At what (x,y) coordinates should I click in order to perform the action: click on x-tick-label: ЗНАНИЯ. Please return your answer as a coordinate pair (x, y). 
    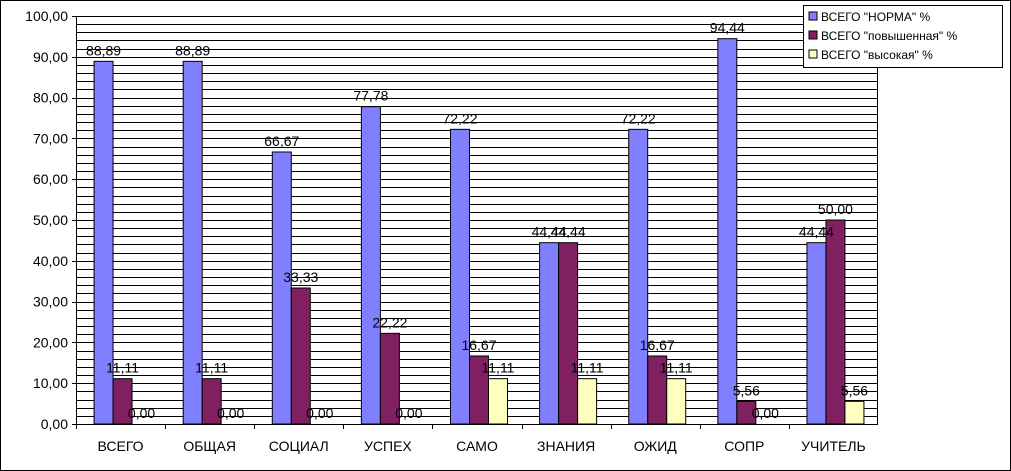
    Looking at the image, I should click on (566, 446).